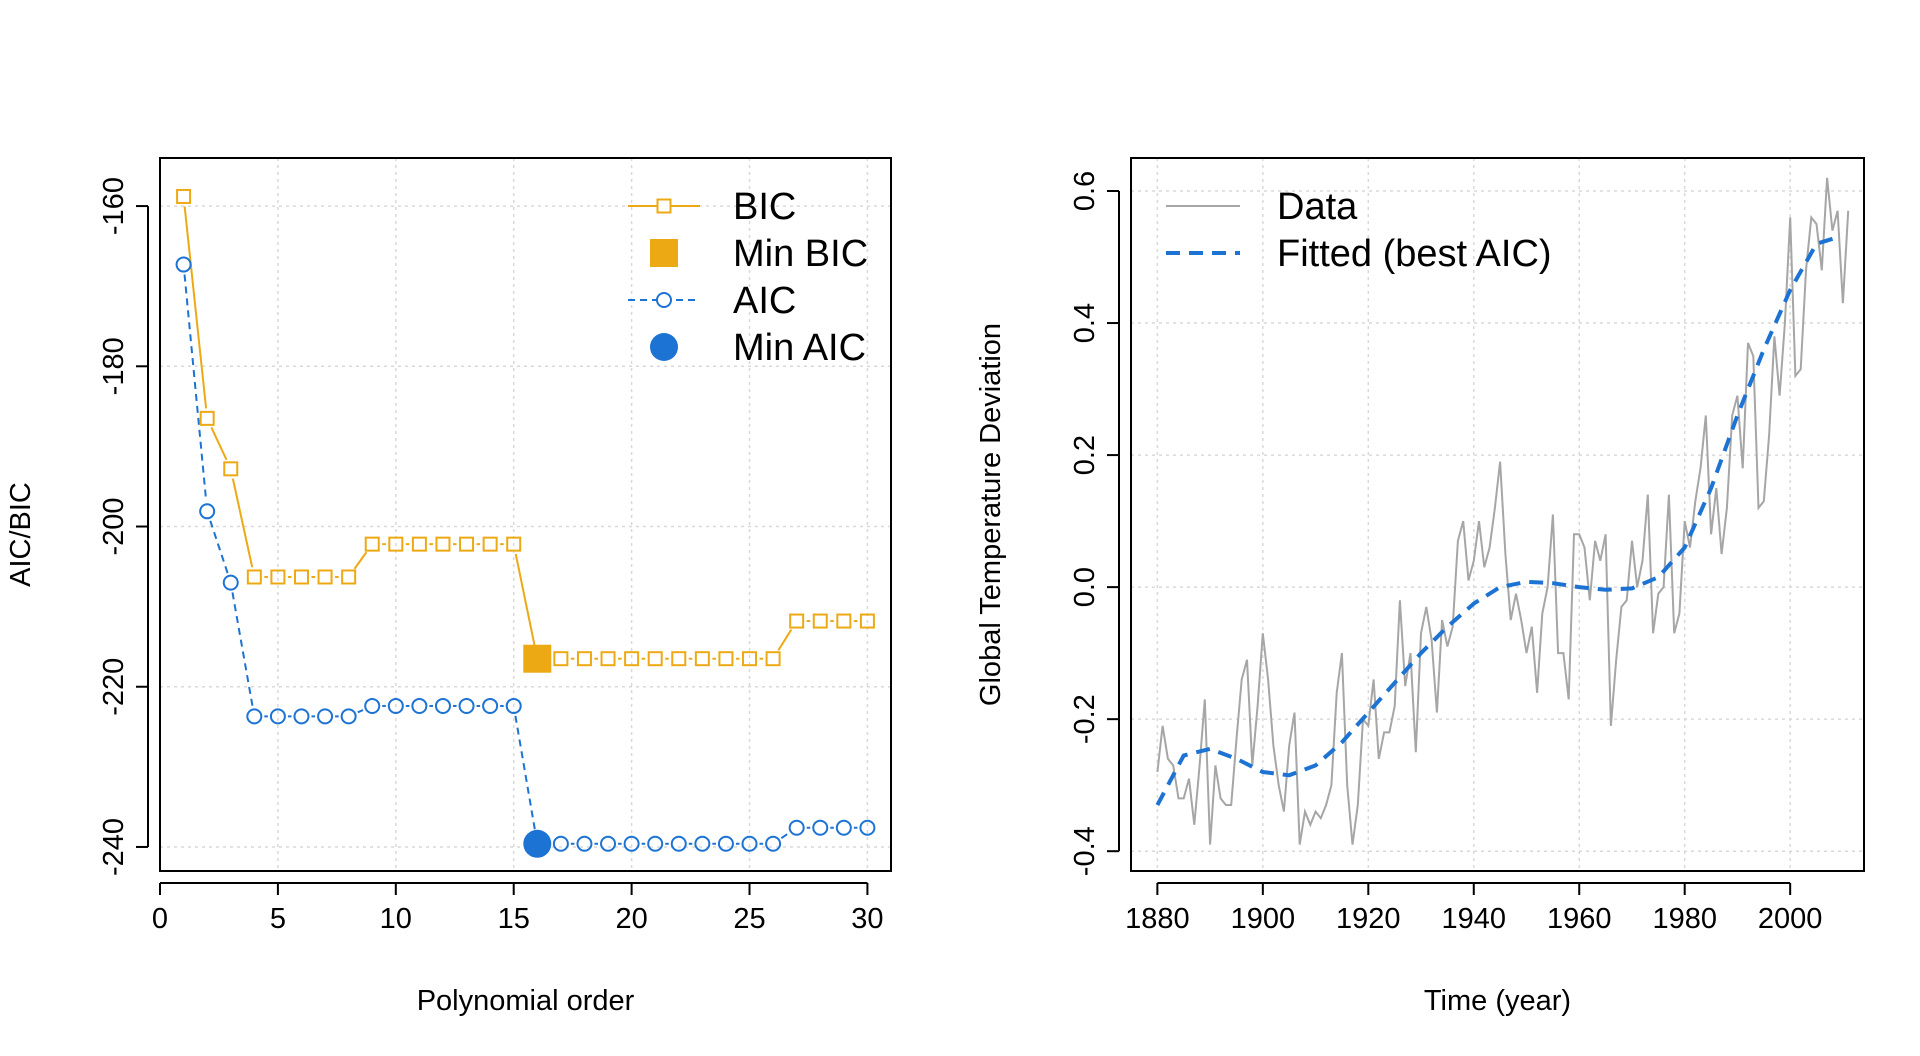  What do you see at coordinates (1085, 455) in the screenshot?
I see `right-y-tick-label: 0.2` at bounding box center [1085, 455].